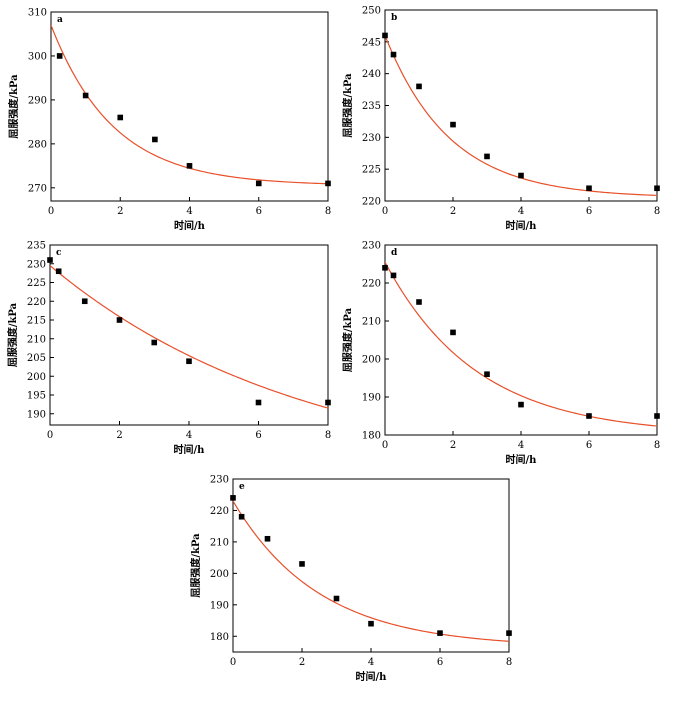 This screenshot has height=706, width=674. What do you see at coordinates (59, 253) in the screenshot?
I see `panel-letter: c` at bounding box center [59, 253].